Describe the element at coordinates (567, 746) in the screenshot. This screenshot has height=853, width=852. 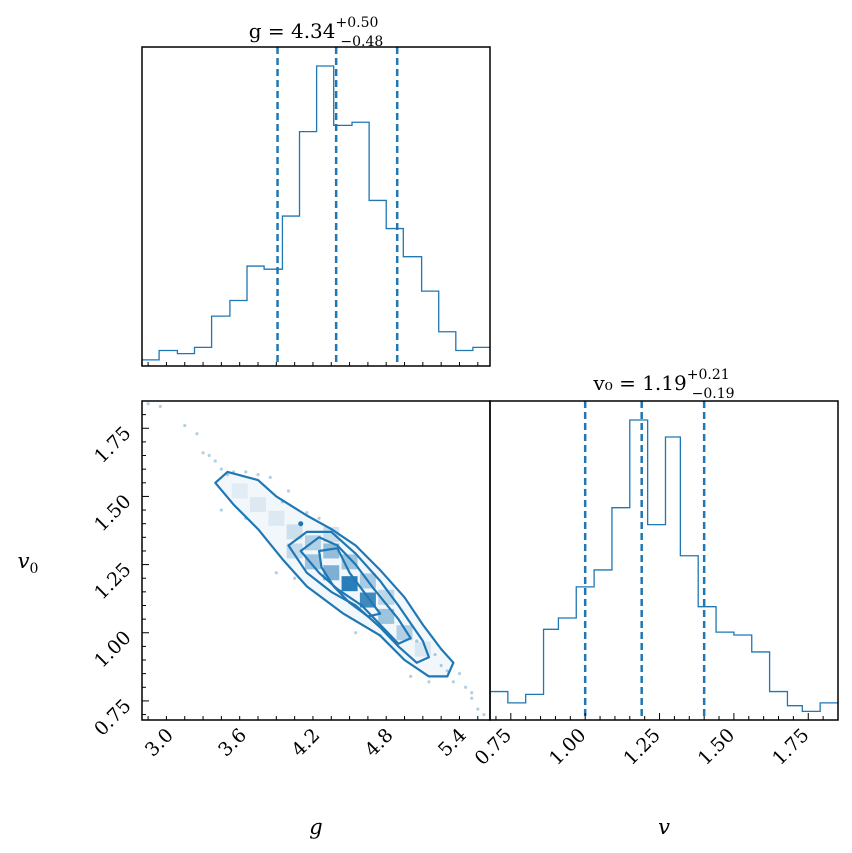
I see `v0-x-tick-label: 1.00` at that location.